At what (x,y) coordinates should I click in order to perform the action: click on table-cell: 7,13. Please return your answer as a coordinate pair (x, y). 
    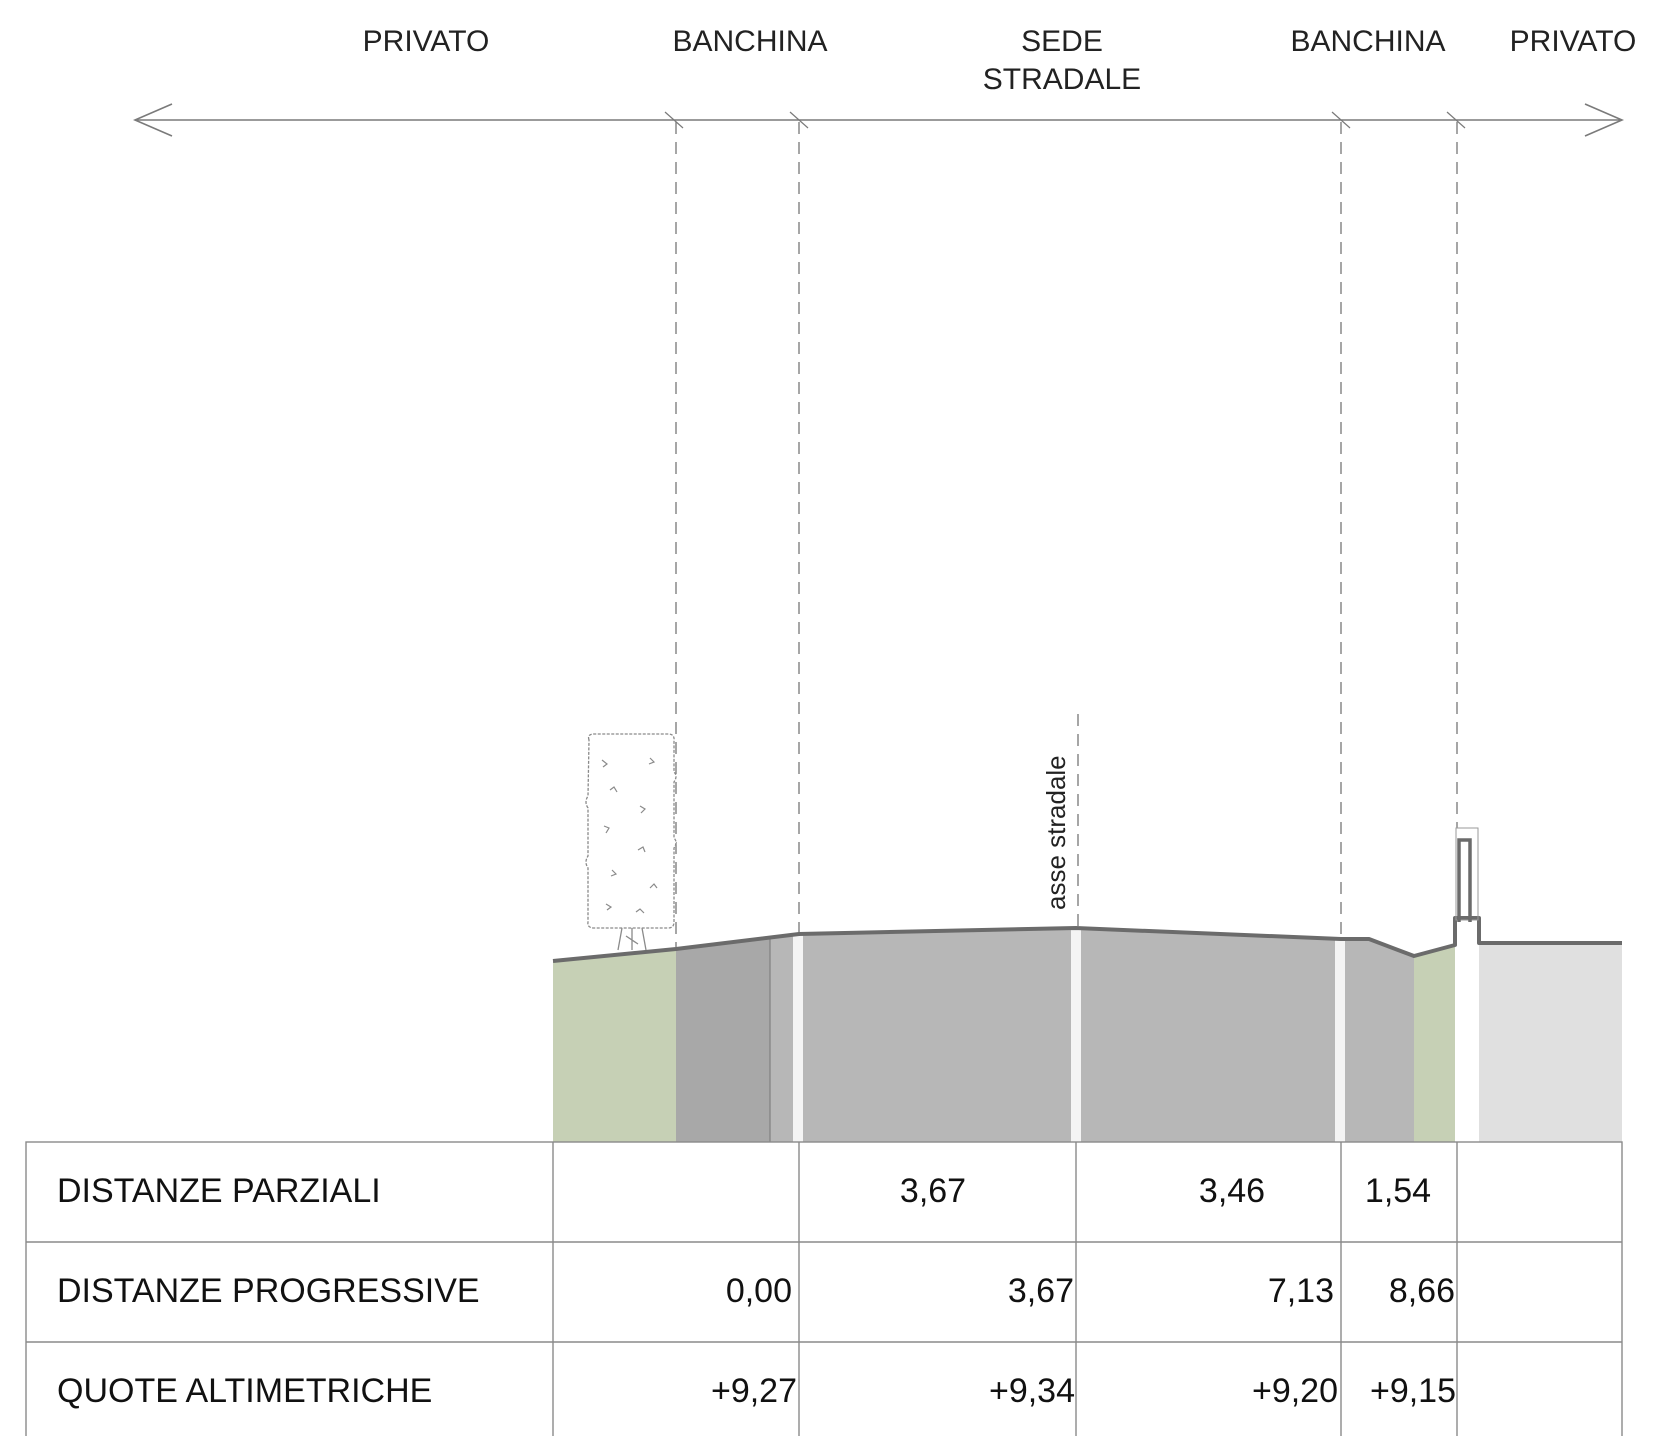
    Looking at the image, I should click on (1301, 1291).